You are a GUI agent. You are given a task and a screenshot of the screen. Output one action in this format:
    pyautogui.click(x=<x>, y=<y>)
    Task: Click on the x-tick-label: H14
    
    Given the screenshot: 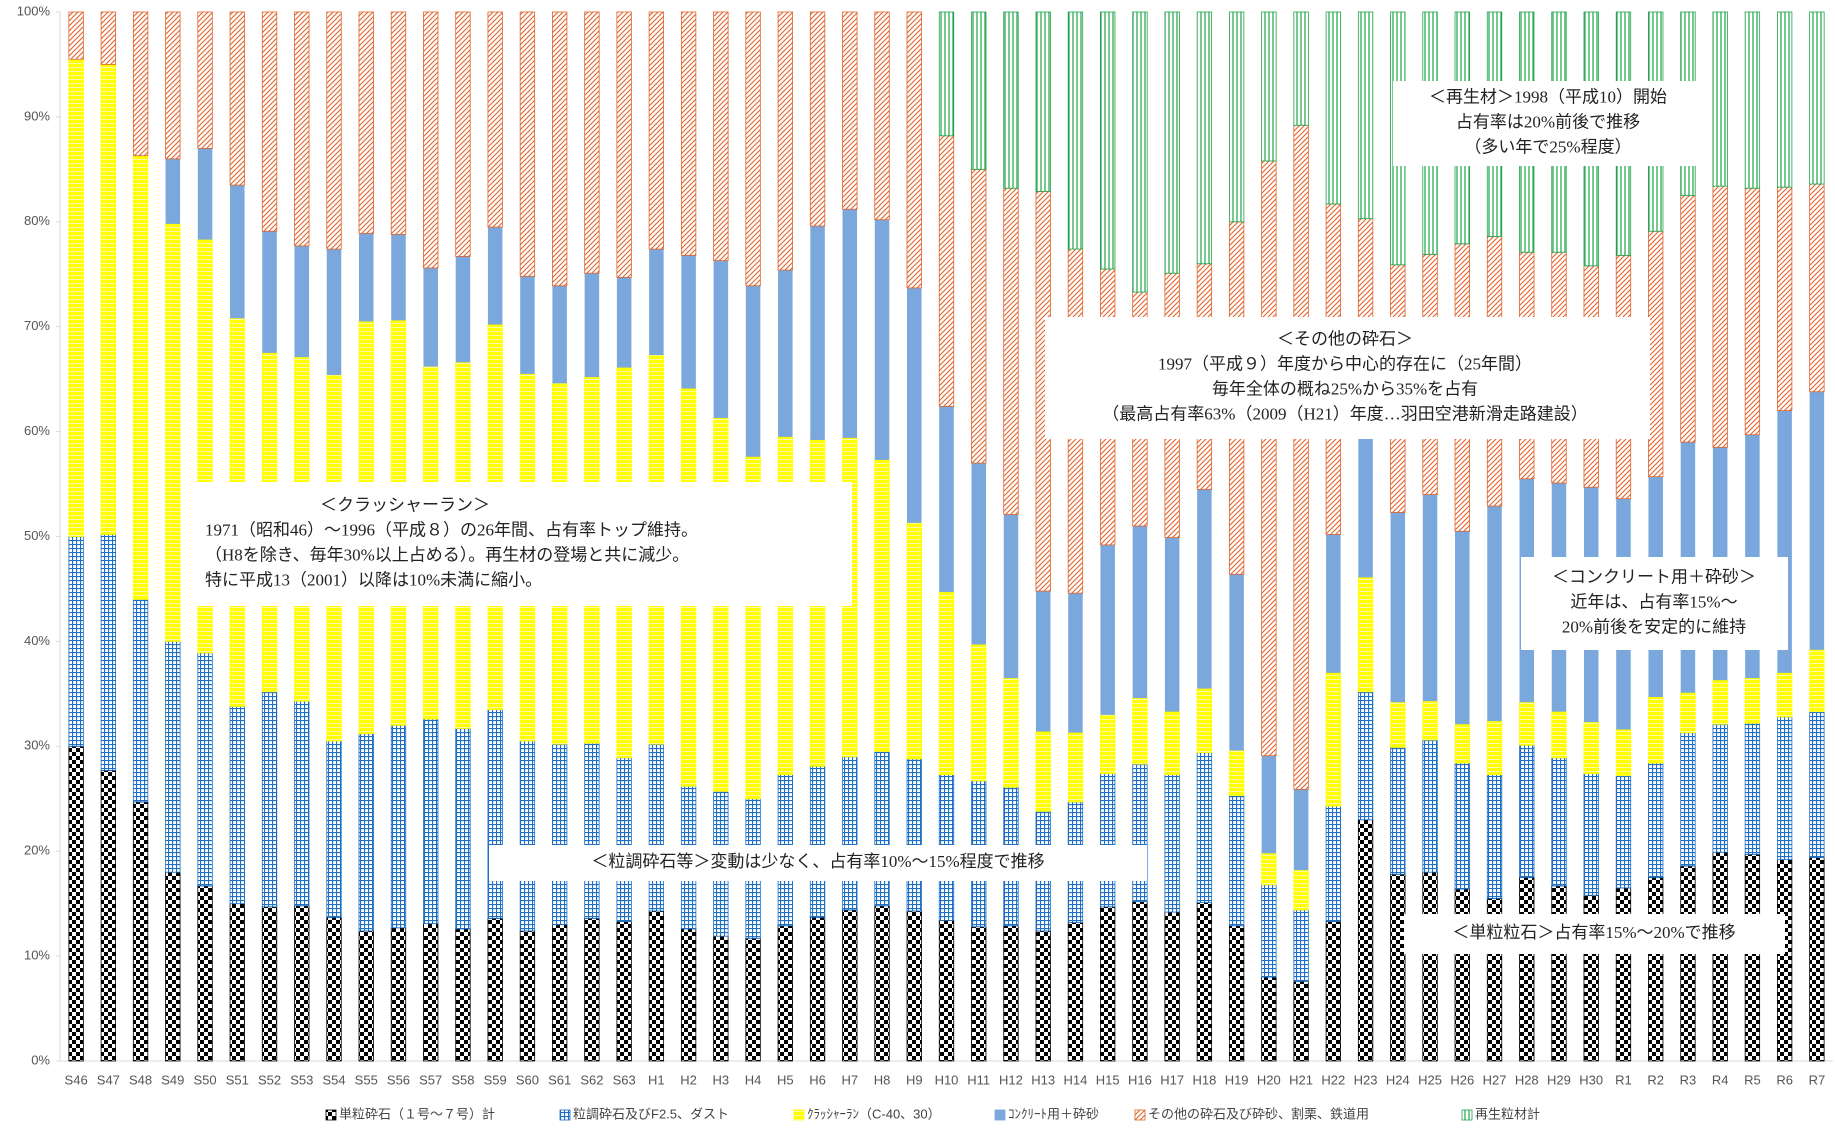 What is the action you would take?
    pyautogui.click(x=1076, y=1079)
    